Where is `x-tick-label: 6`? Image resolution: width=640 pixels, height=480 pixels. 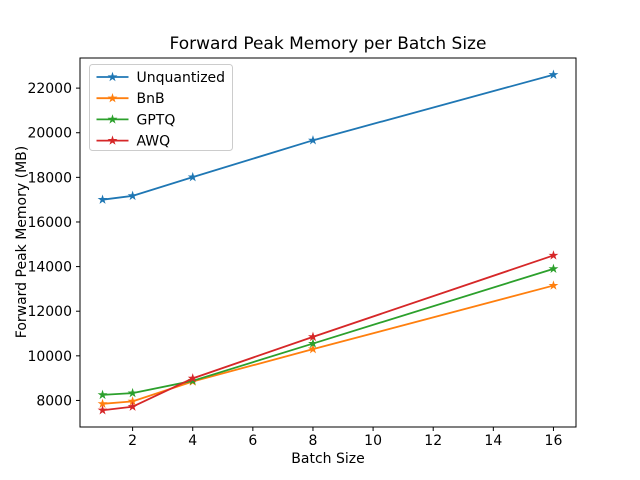
x-tick-label: 6 is located at coordinates (252, 441).